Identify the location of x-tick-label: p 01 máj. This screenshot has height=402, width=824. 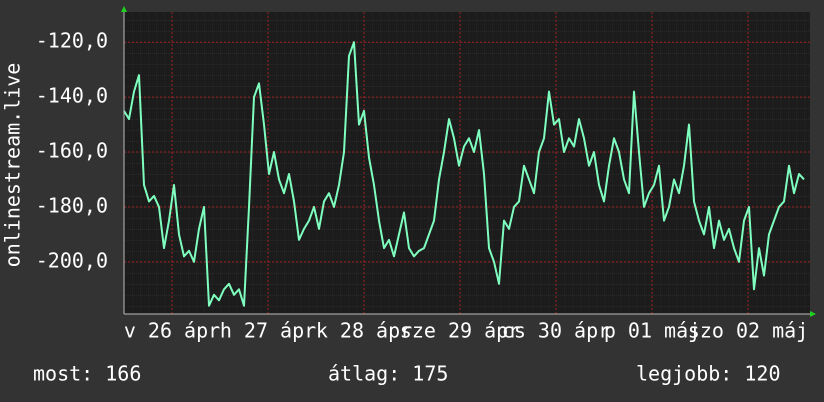
(652, 331).